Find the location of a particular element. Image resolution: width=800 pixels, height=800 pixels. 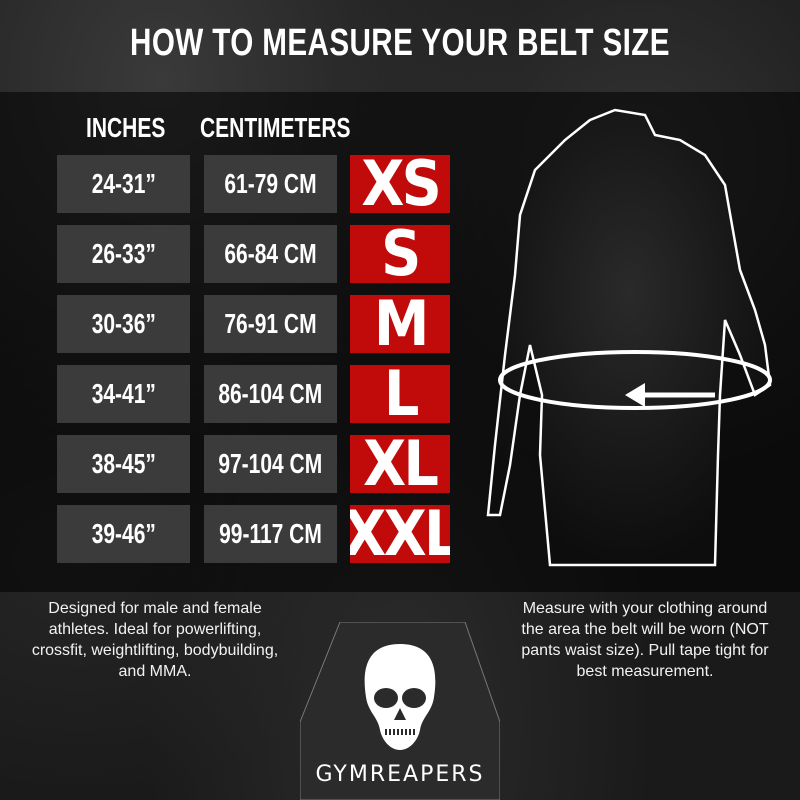

cm-cell: 61-79 CM is located at coordinates (270, 184).